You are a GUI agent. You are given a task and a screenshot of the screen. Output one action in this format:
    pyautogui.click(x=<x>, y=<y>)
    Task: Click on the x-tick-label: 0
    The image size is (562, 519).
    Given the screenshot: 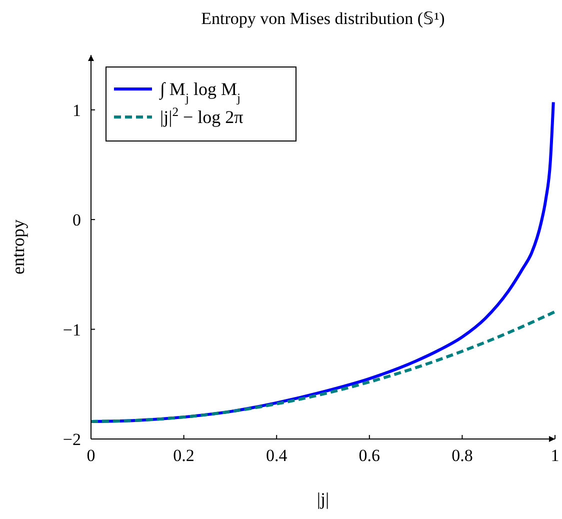 What is the action you would take?
    pyautogui.click(x=91, y=455)
    